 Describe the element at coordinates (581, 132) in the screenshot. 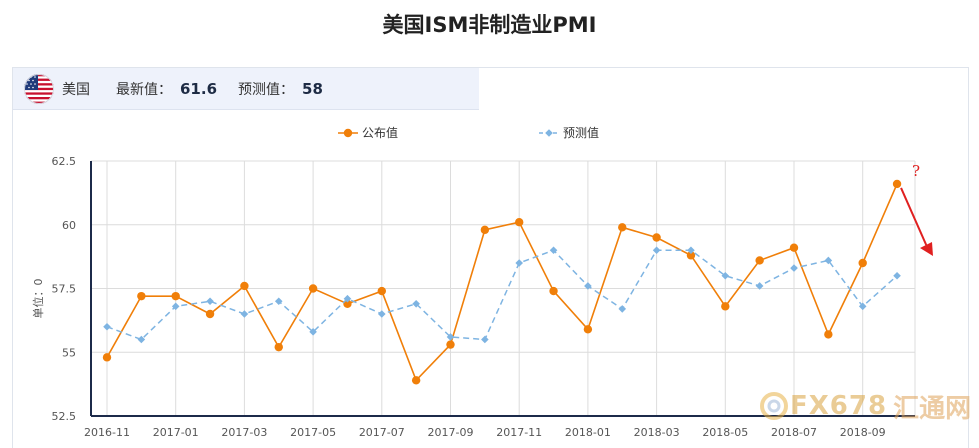

I see `legend-label: 预测值` at that location.